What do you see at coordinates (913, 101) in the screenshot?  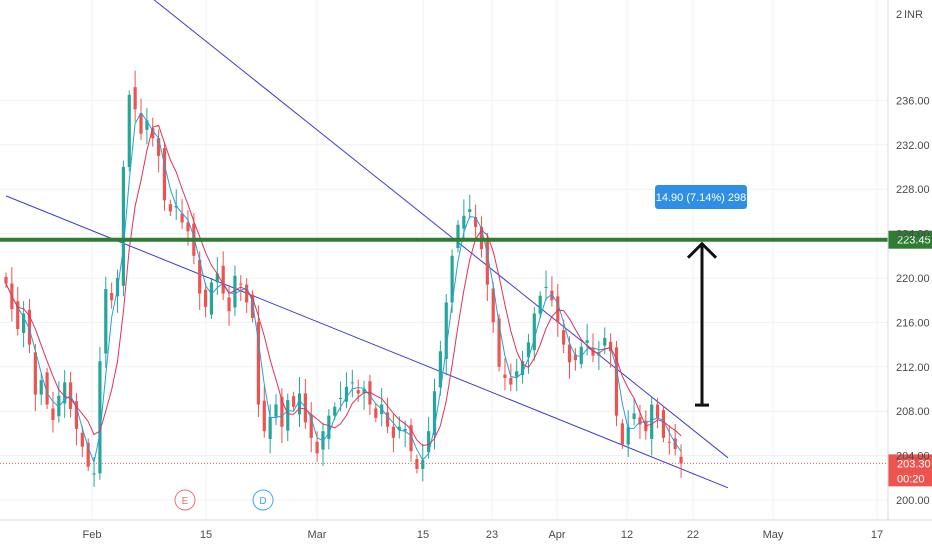 I see `y-tick-label: 236.00` at bounding box center [913, 101].